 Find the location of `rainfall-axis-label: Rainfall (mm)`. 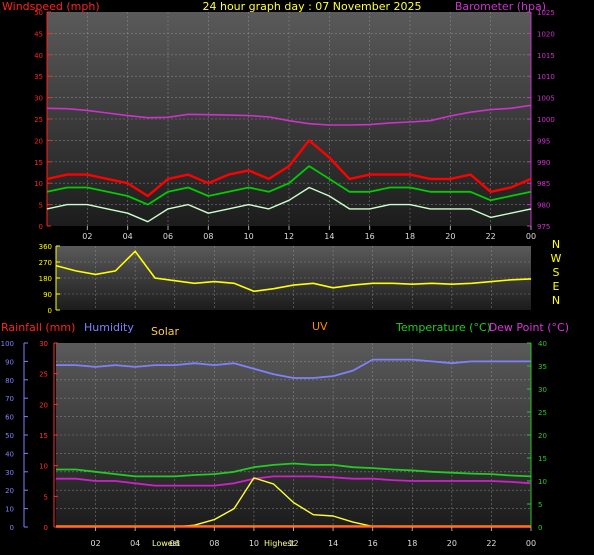

rainfall-axis-label: Rainfall (mm) is located at coordinates (38, 327).